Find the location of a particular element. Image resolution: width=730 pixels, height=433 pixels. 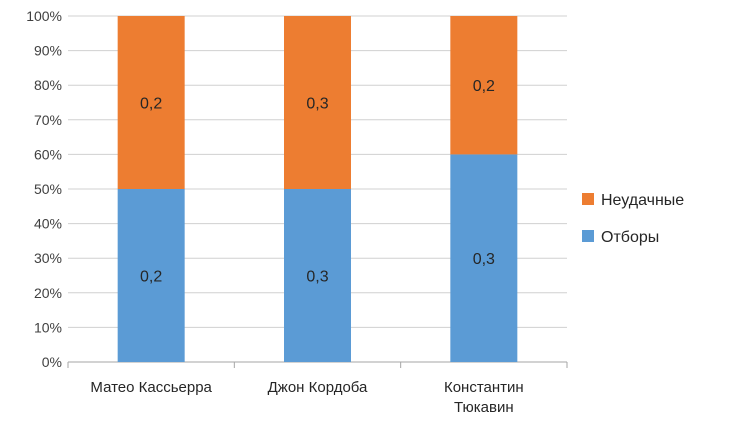

y-tick-label: 80% is located at coordinates (48, 85).